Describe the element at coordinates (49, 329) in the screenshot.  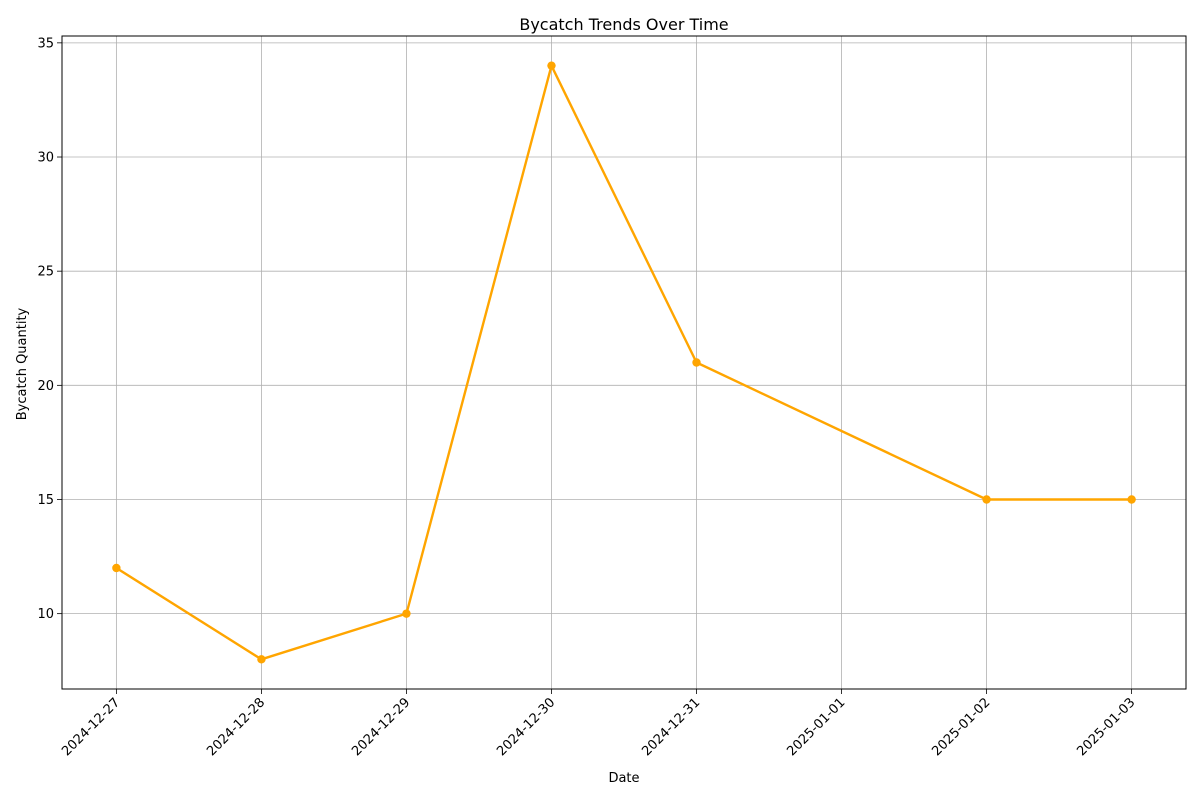
I see `y-axis: 10 15 20 25 30 35` at that location.